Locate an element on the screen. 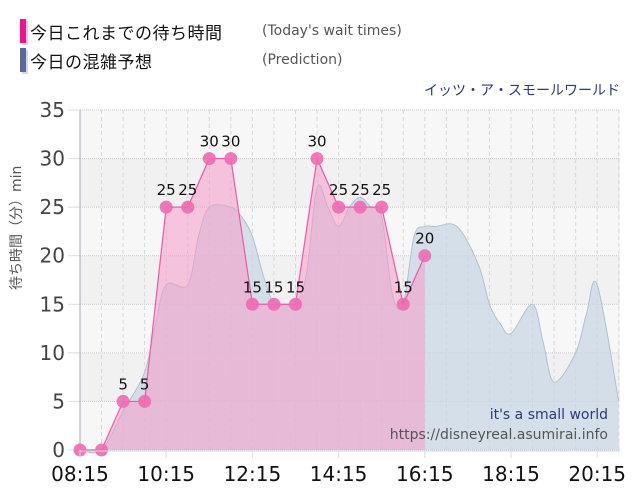 The image size is (640, 500). x-tick-label: 12:15 is located at coordinates (253, 474).